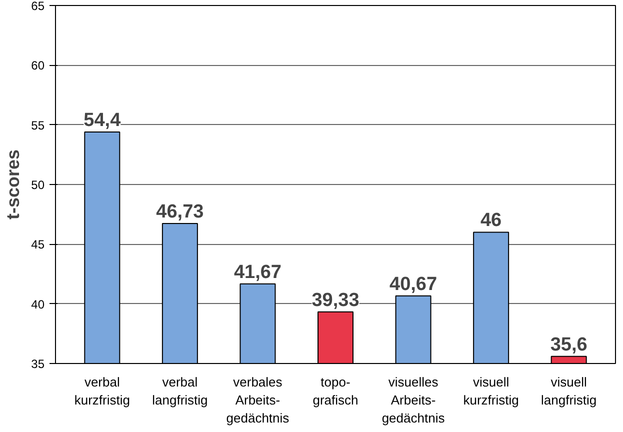 Image resolution: width=623 pixels, height=432 pixels. Describe the element at coordinates (491, 391) in the screenshot. I see `x-tick-label: visuell kurzfristig` at that location.